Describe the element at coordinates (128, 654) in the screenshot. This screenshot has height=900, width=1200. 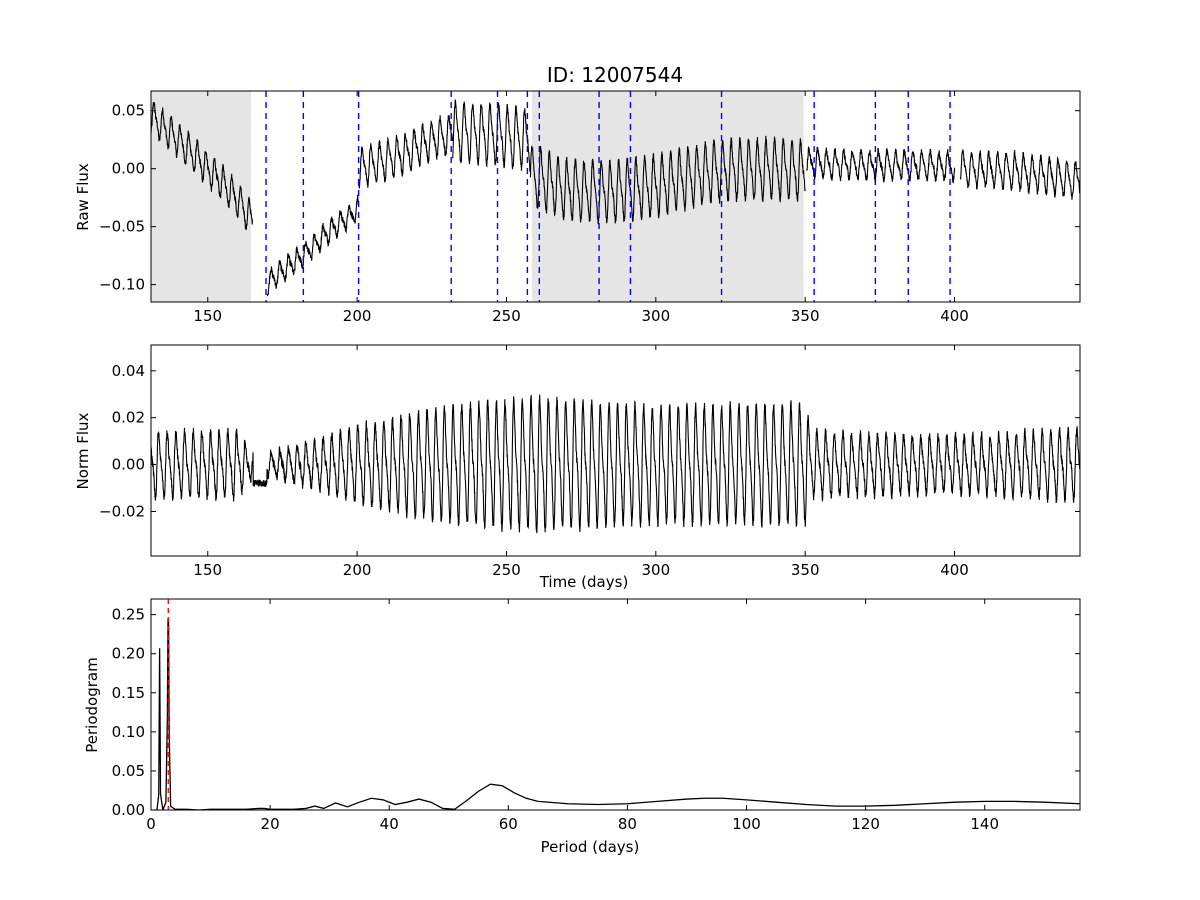
I see `y-tick-label: 0.20` at that location.